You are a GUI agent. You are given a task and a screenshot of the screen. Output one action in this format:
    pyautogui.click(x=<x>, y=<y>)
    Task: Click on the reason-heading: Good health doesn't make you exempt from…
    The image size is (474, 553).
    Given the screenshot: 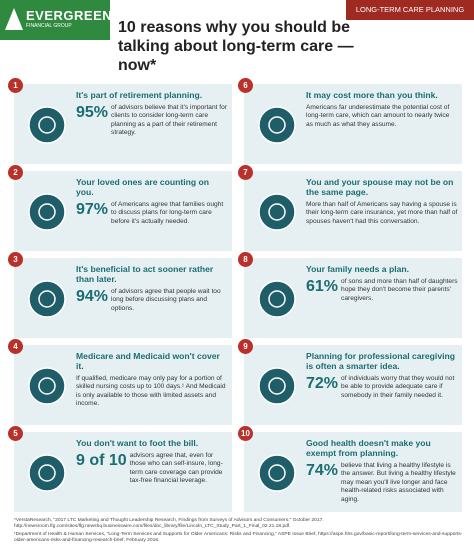 What is the action you would take?
    pyautogui.click(x=368, y=448)
    